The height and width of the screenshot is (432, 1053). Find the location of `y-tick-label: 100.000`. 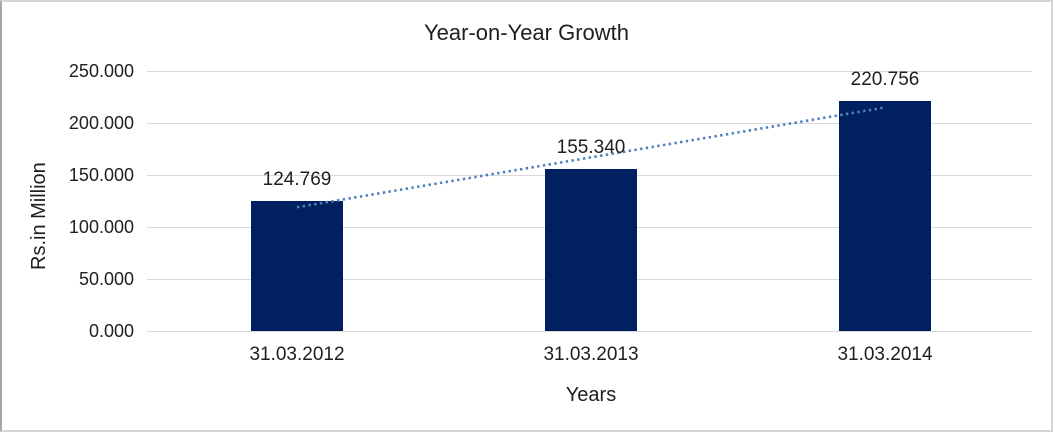

y-tick-label: 100.000 is located at coordinates (101, 227).